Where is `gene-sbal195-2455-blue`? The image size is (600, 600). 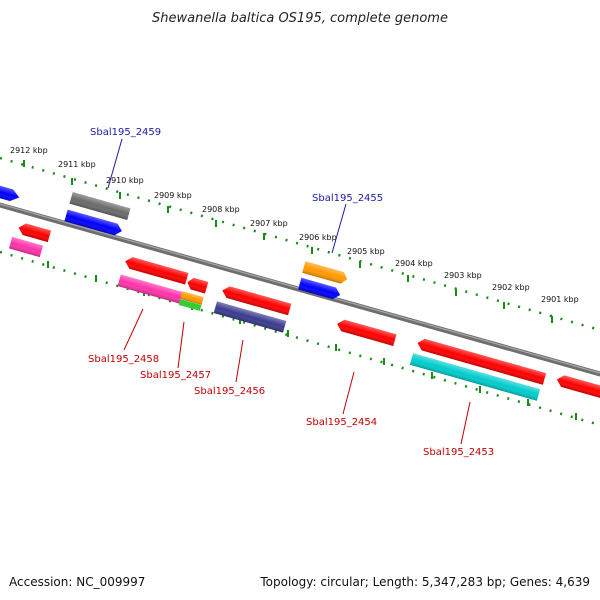 gene-sbal195-2455-blue is located at coordinates (320, 289).